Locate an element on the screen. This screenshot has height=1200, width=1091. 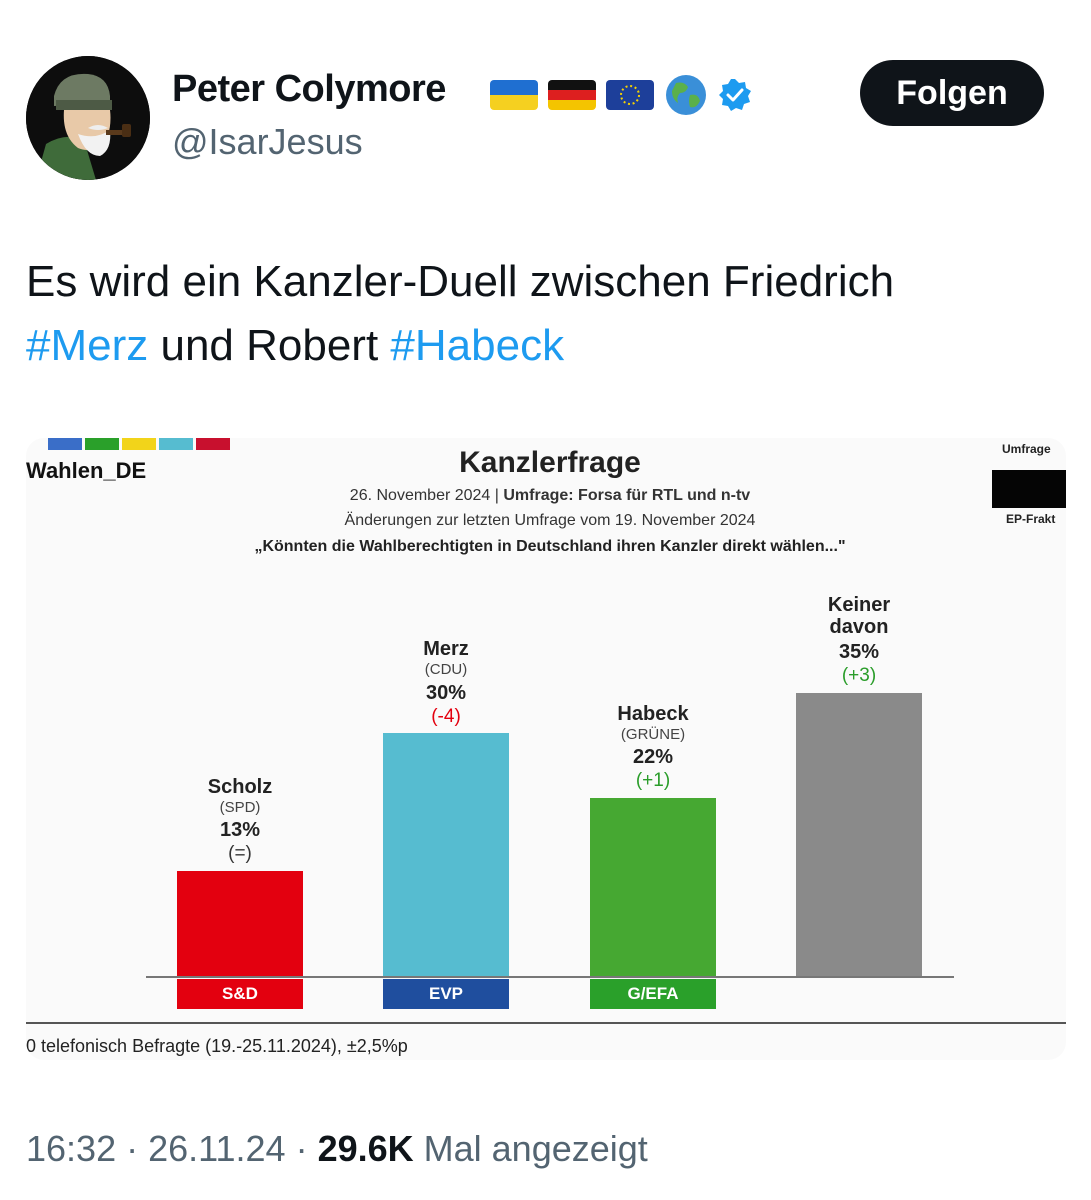
bar-change-label: (+1) is located at coordinates (653, 781).